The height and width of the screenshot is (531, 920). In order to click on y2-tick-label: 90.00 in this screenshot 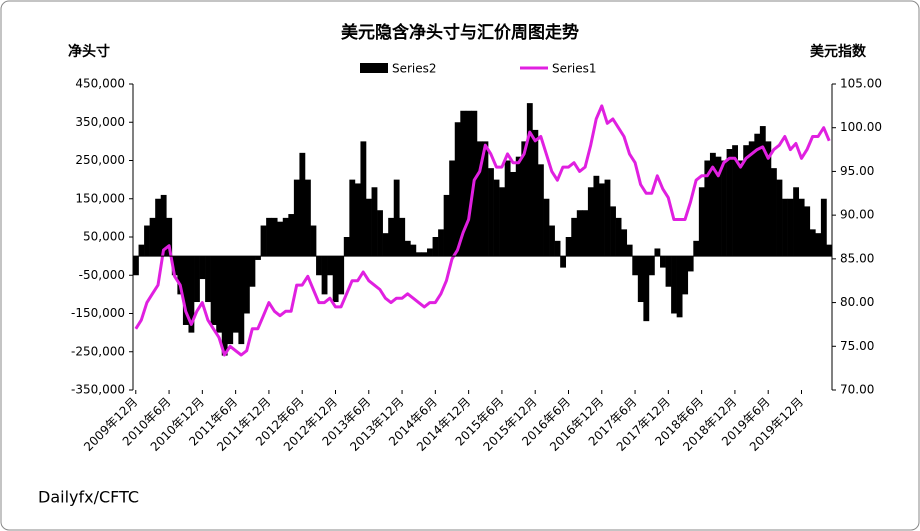, I will do `click(857, 215)`.